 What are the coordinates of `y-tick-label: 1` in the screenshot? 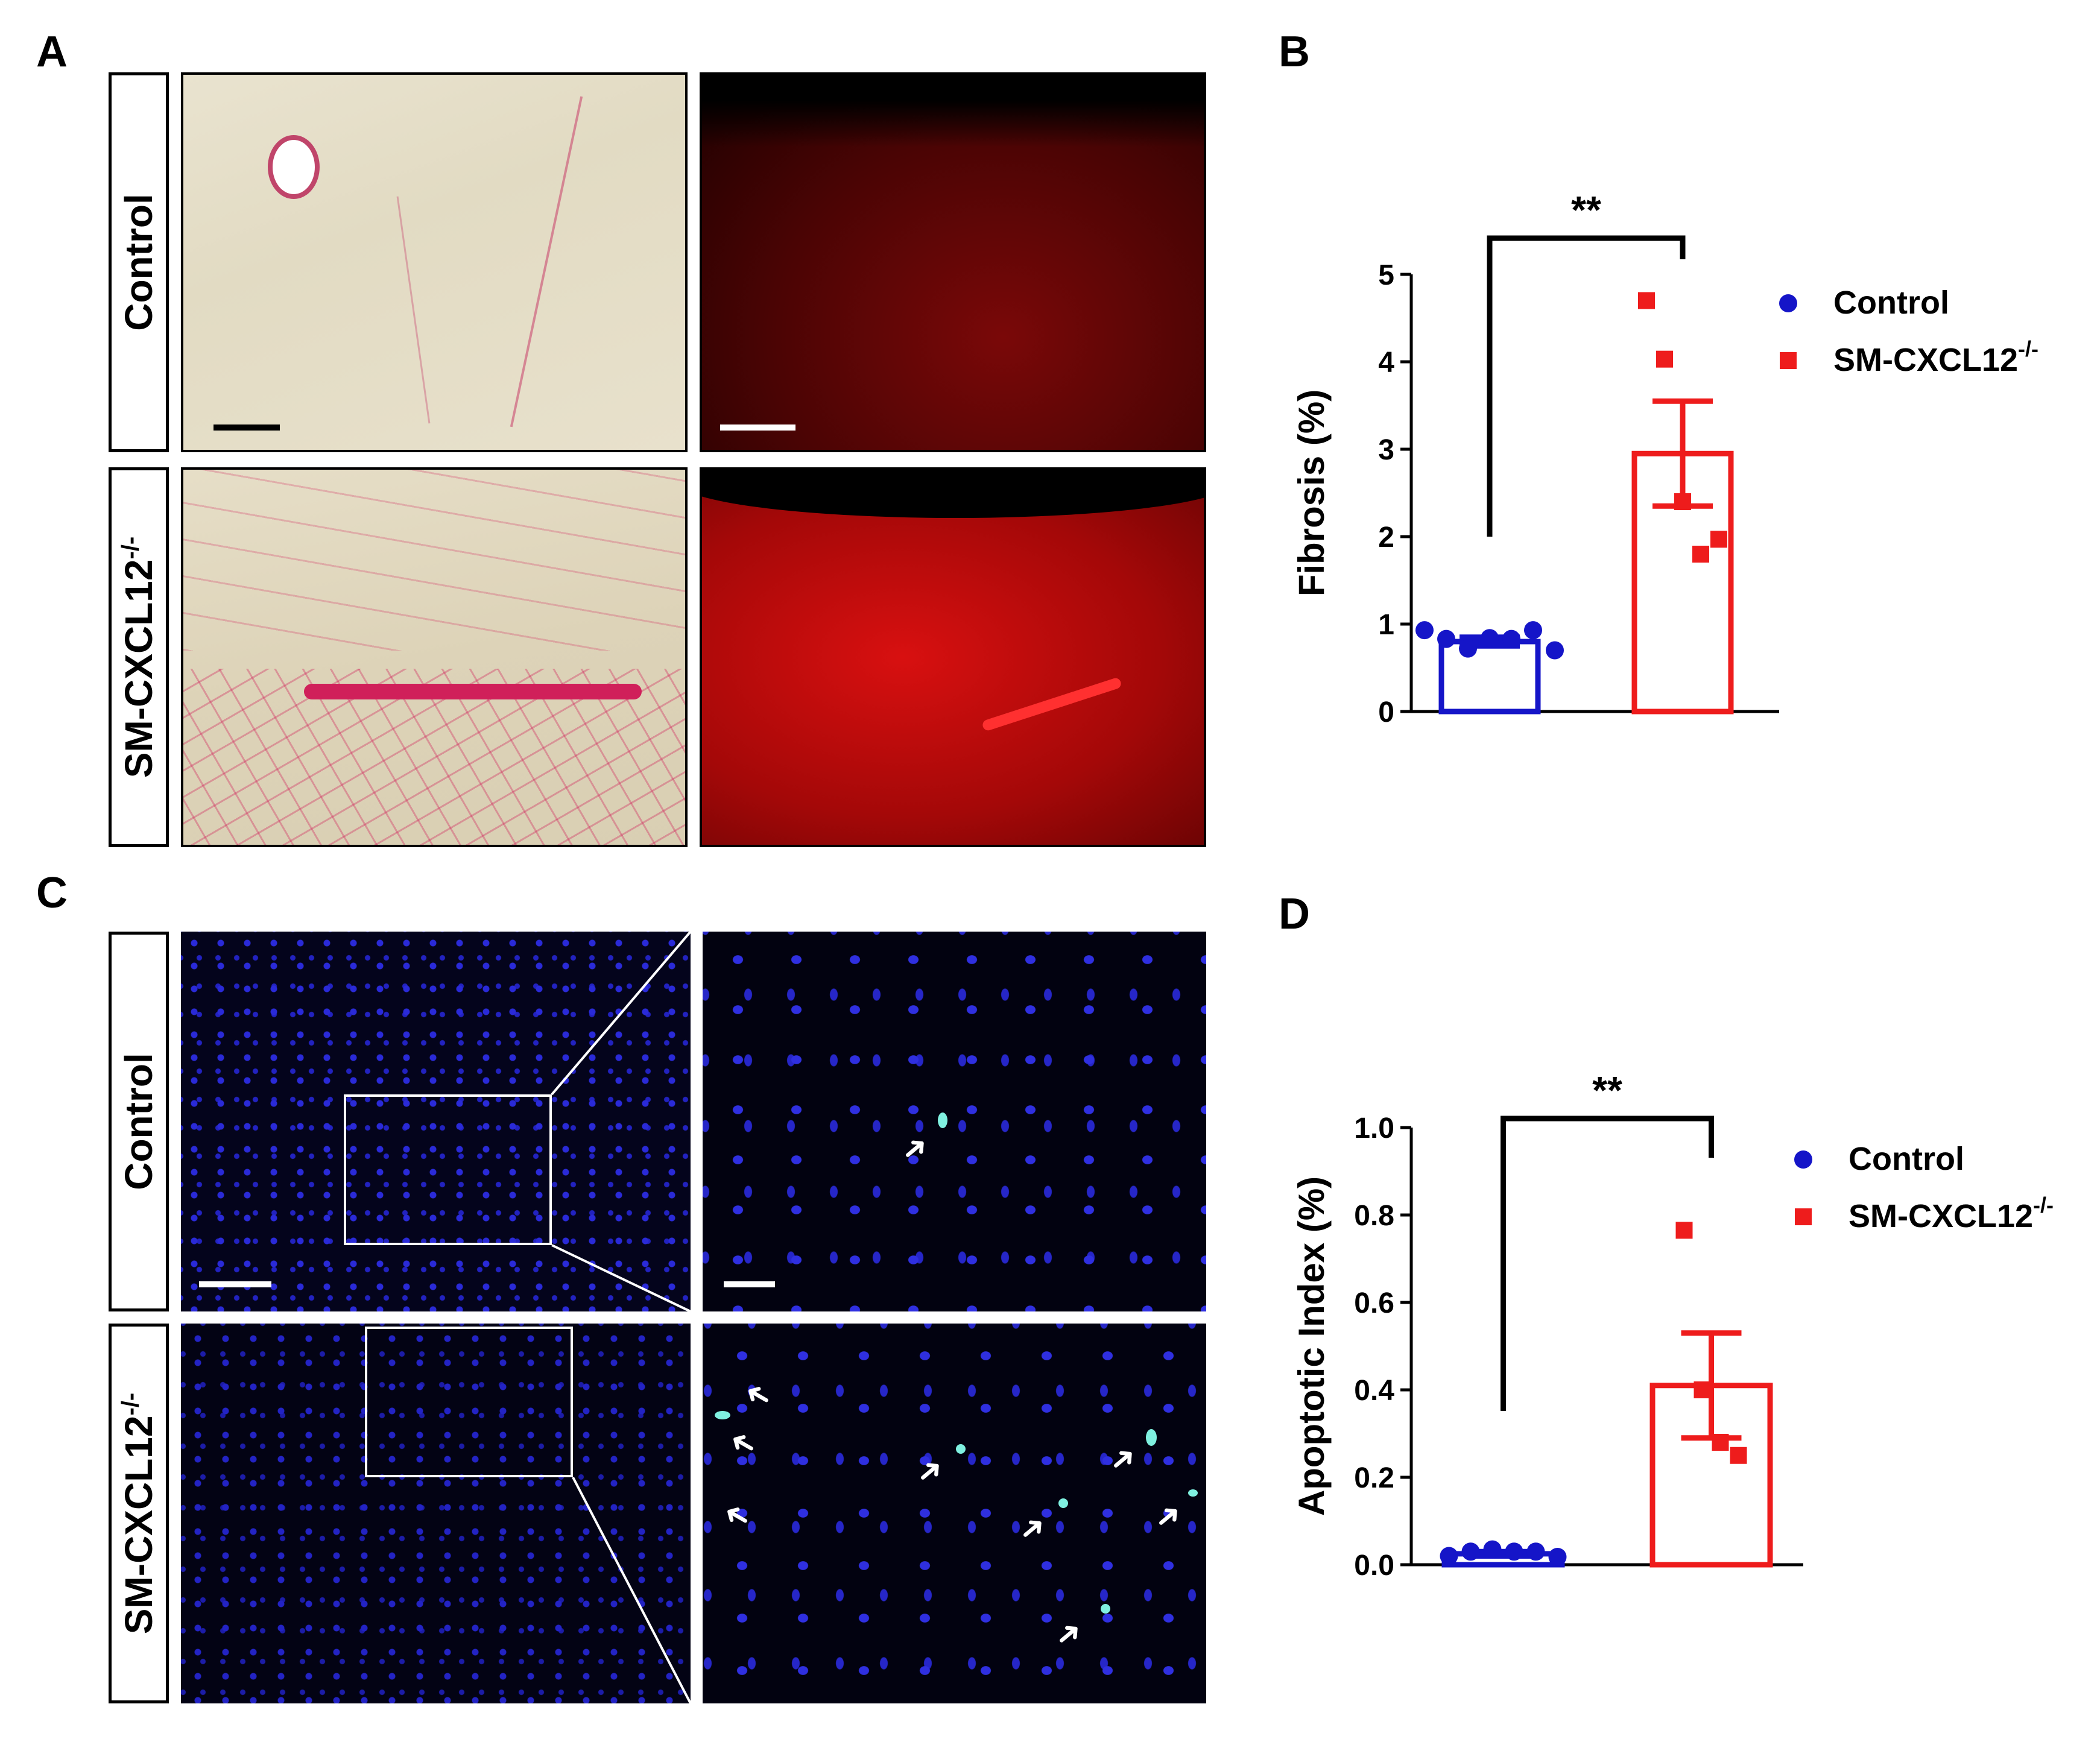 It's located at (1386, 625).